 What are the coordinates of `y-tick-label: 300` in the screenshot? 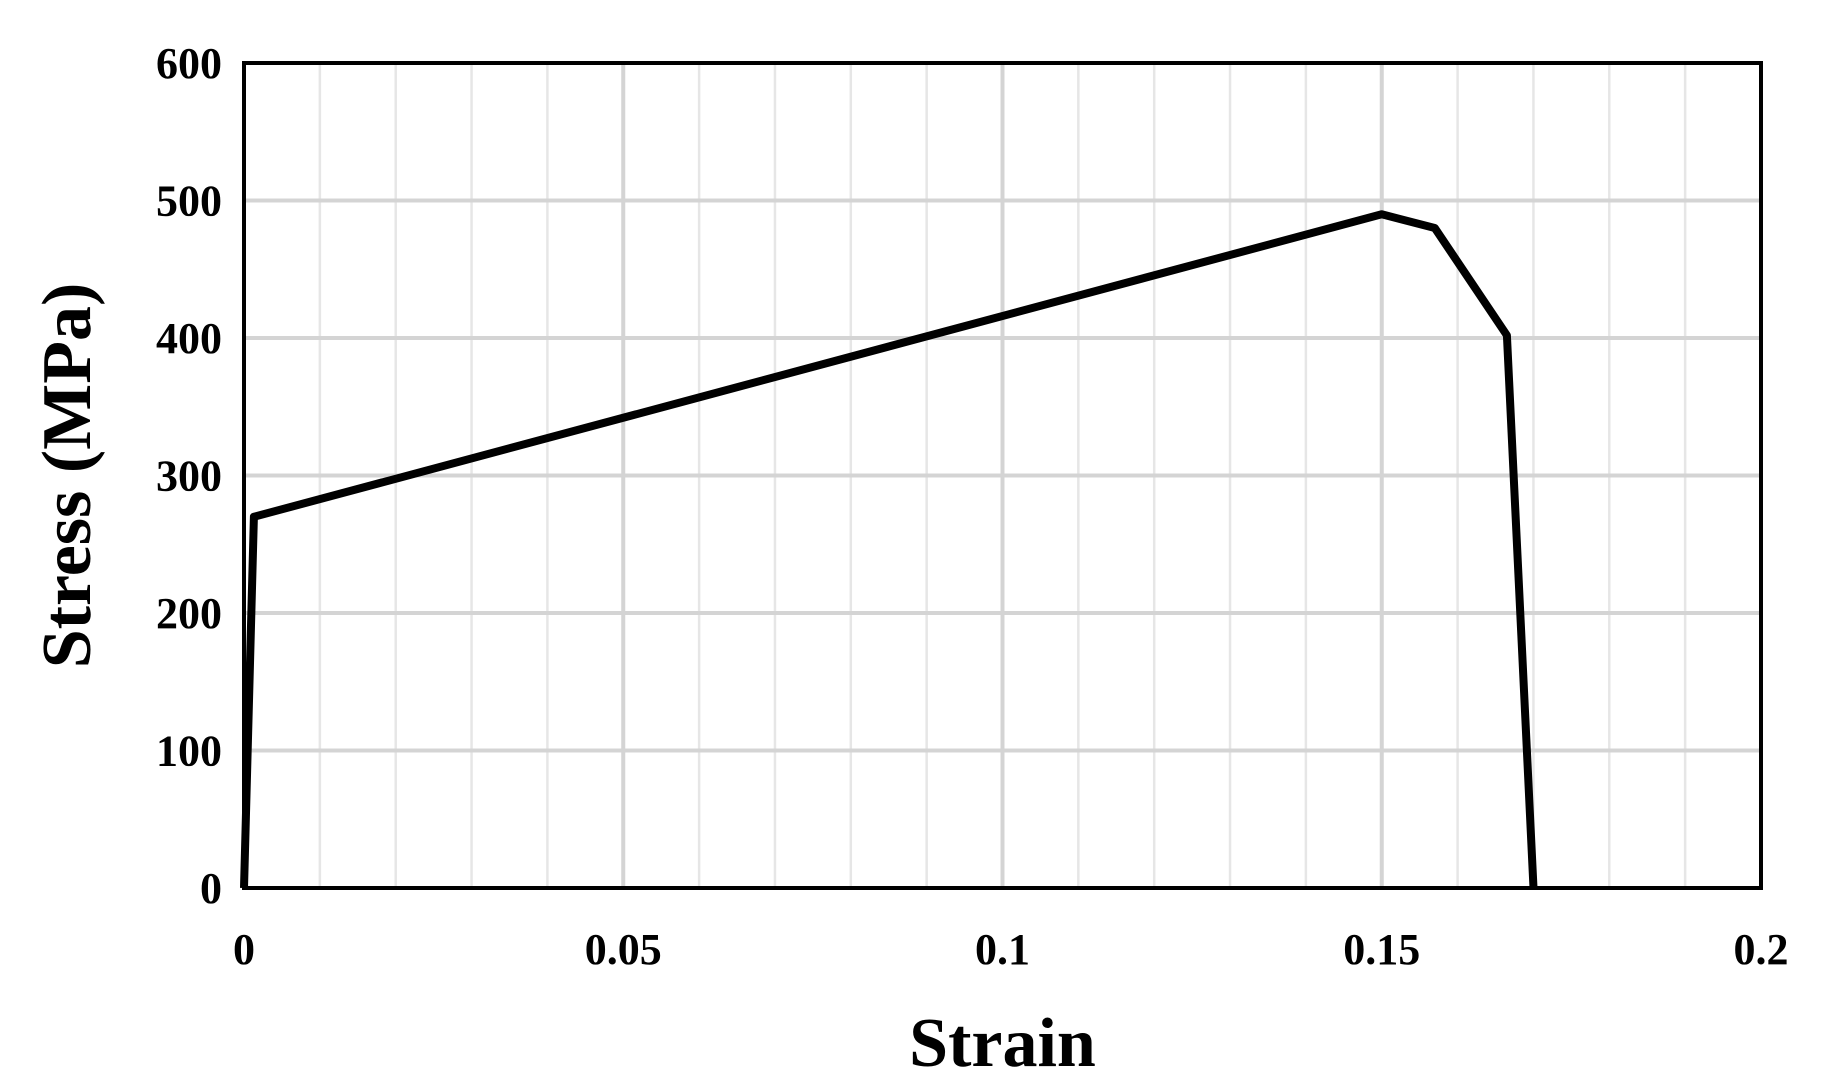 It's located at (189, 476).